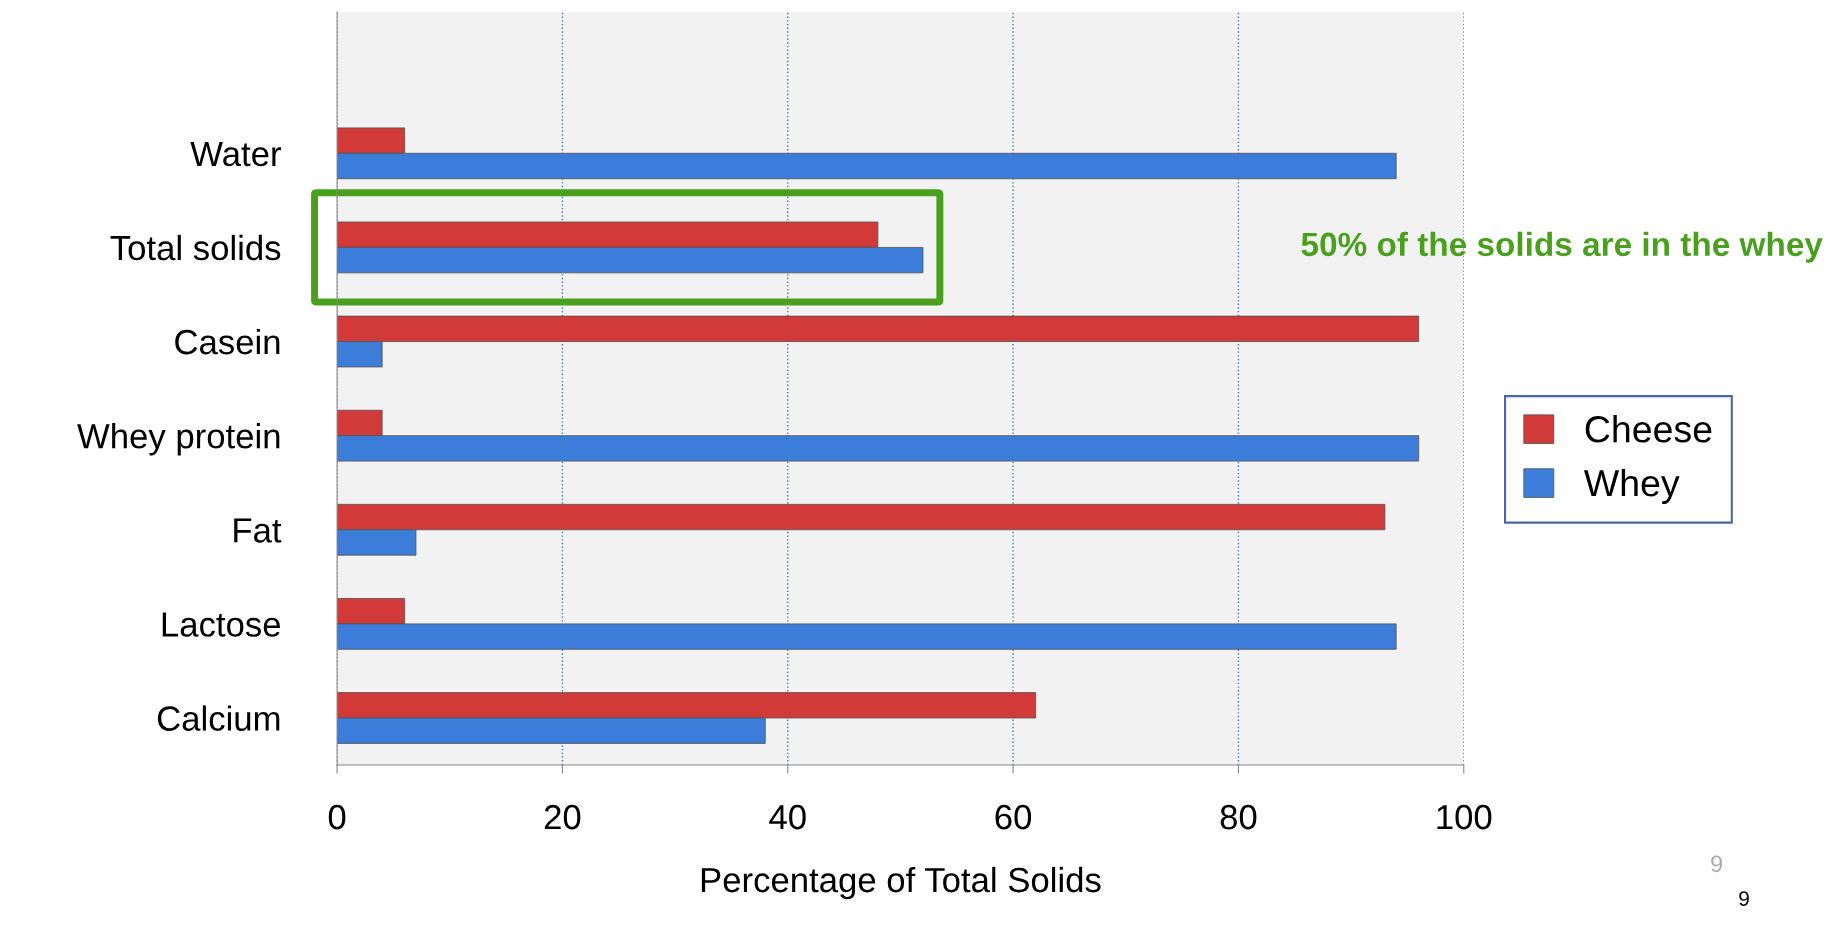 The width and height of the screenshot is (1832, 933). Describe the element at coordinates (787, 817) in the screenshot. I see `x-tick-label: 40` at that location.